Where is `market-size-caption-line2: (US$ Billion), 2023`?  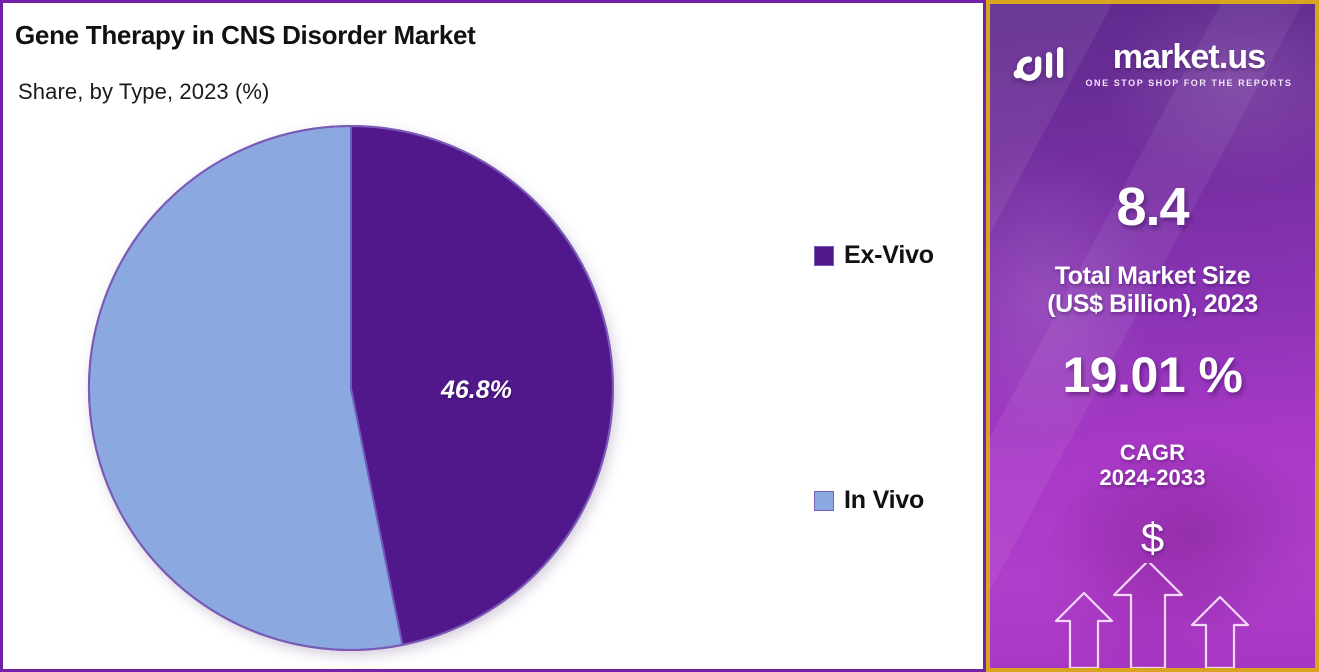 market-size-caption-line2: (US$ Billion), 2023 is located at coordinates (1152, 304).